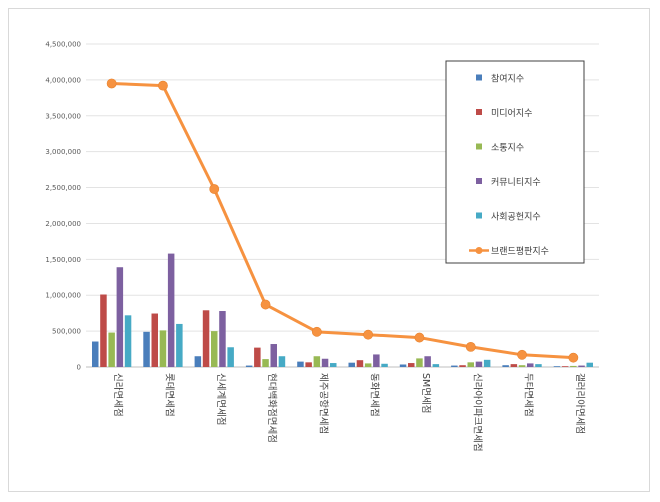 The image size is (660, 502). What do you see at coordinates (511, 113) in the screenshot?
I see `legend-label: 미디어지수` at bounding box center [511, 113].